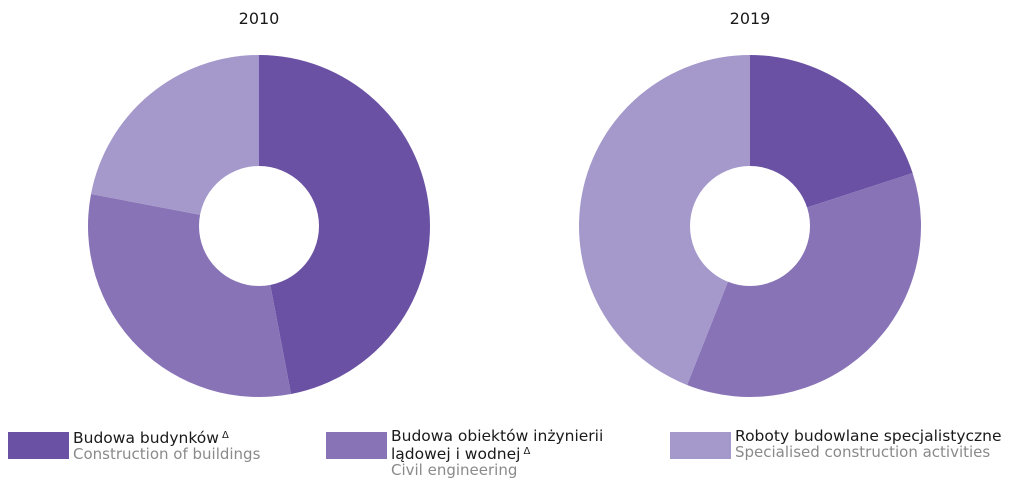  Describe the element at coordinates (700, 445) in the screenshot. I see `legend-swatch-specialised` at that location.